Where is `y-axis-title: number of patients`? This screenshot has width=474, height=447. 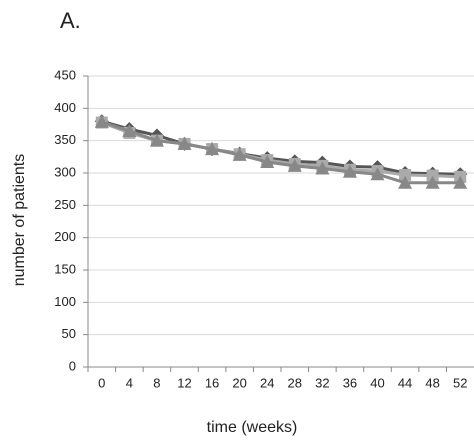
y-axis-title: number of patients is located at coordinates (19, 220).